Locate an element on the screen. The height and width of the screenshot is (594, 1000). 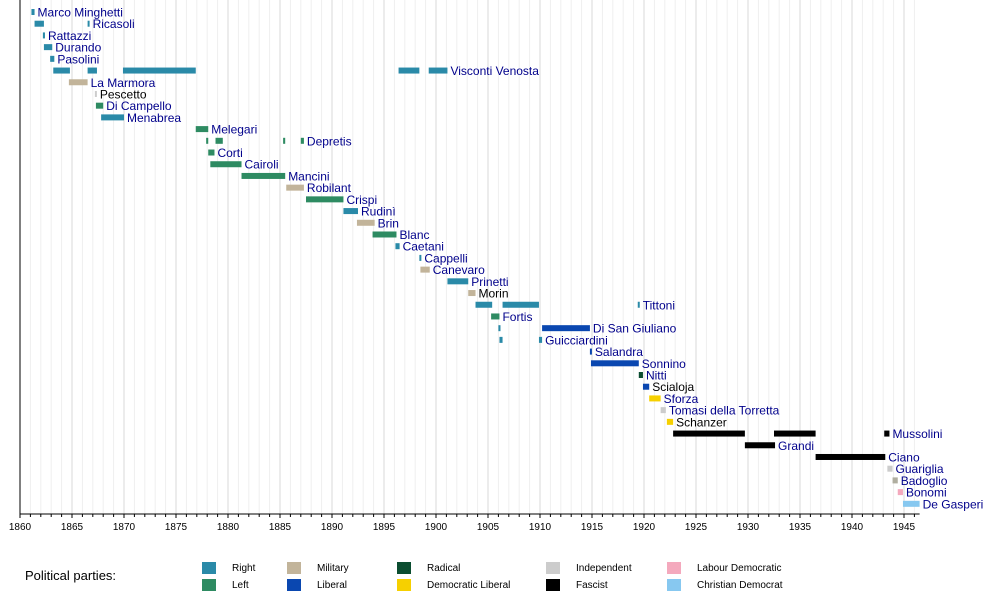
x-tick-label: 1945 is located at coordinates (904, 527).